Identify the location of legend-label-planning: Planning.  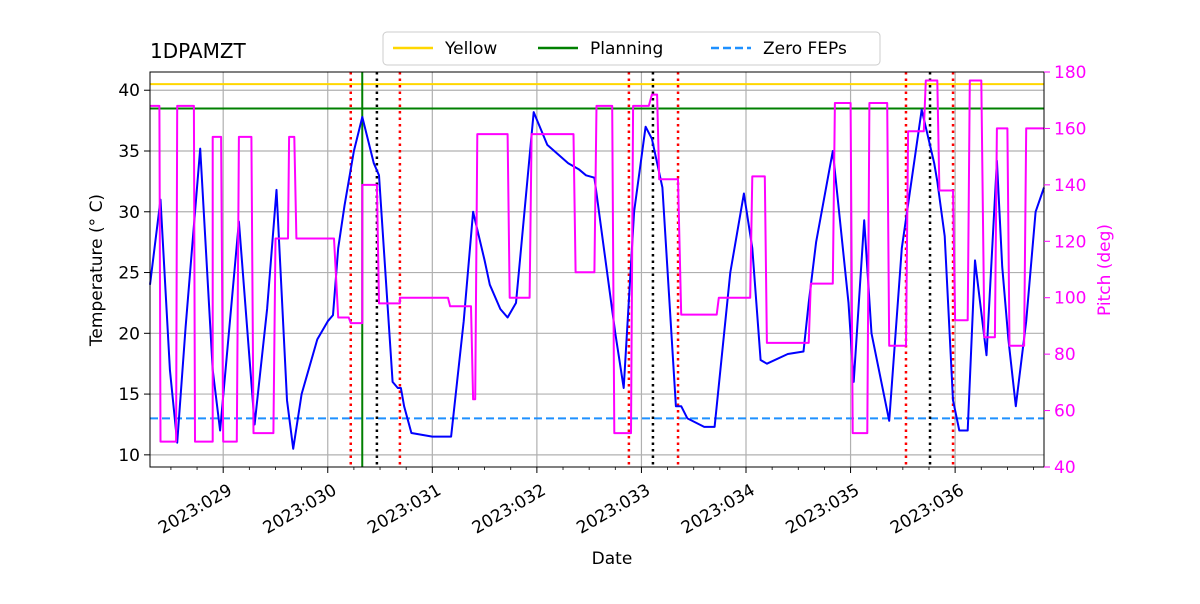
(626, 49).